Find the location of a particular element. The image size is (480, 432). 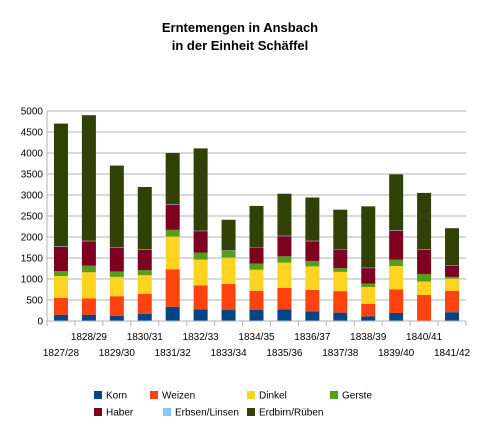

x-tick-label: 1840/41 is located at coordinates (424, 337).